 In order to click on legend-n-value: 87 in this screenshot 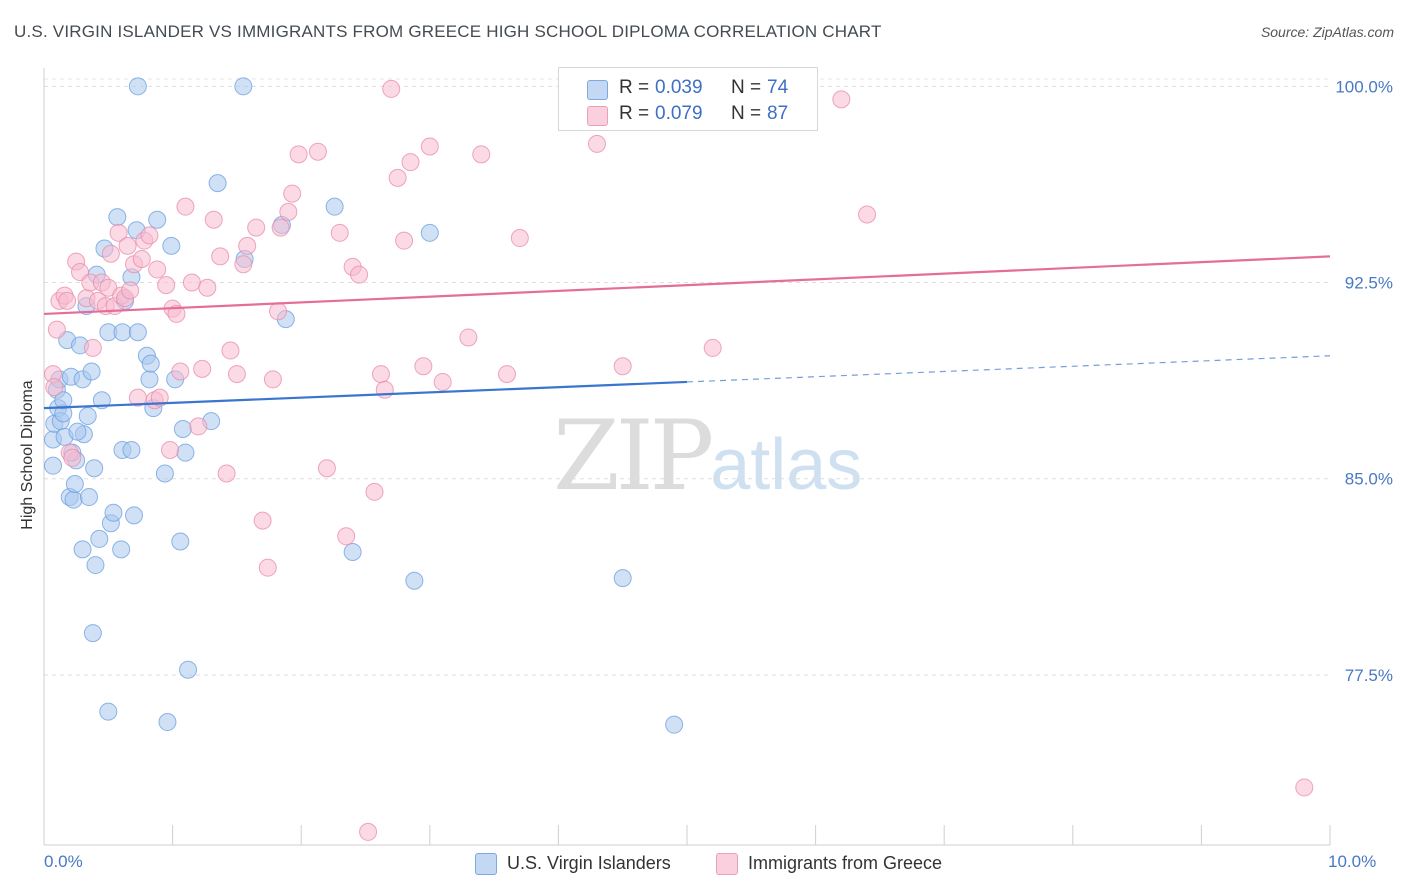, I will do `click(778, 113)`.